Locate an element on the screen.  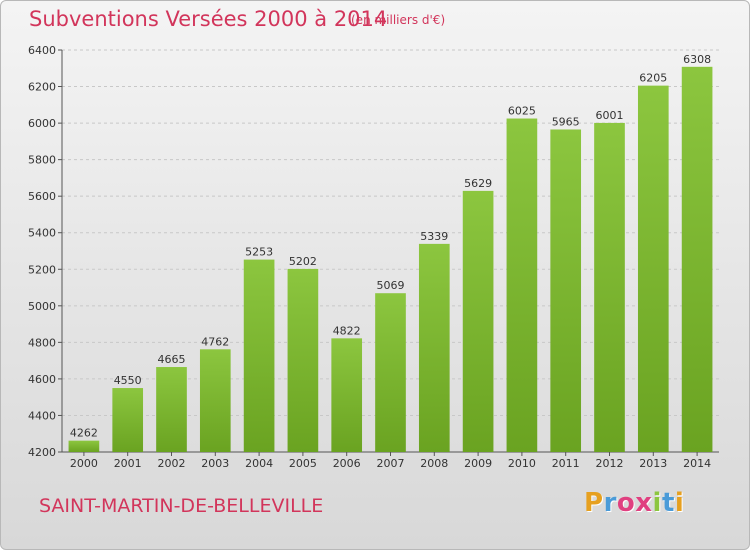
y-tick-label: 4400 is located at coordinates (42, 415).